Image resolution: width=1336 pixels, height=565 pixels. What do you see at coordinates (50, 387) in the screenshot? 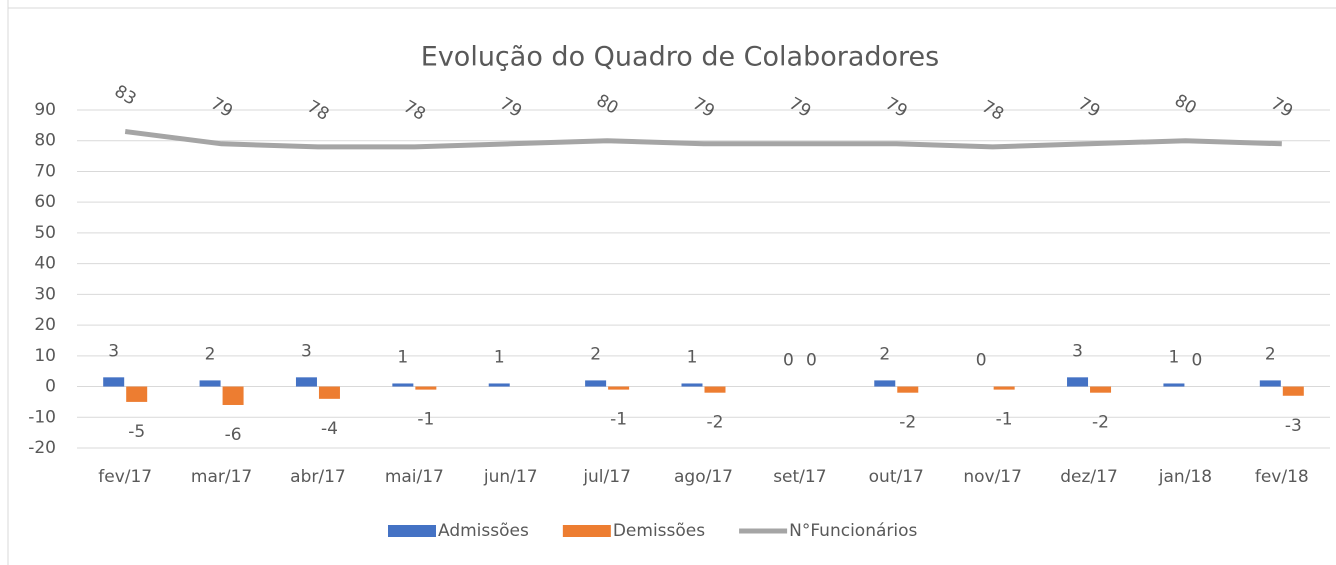
I see `y-tick-label: 0` at bounding box center [50, 387].